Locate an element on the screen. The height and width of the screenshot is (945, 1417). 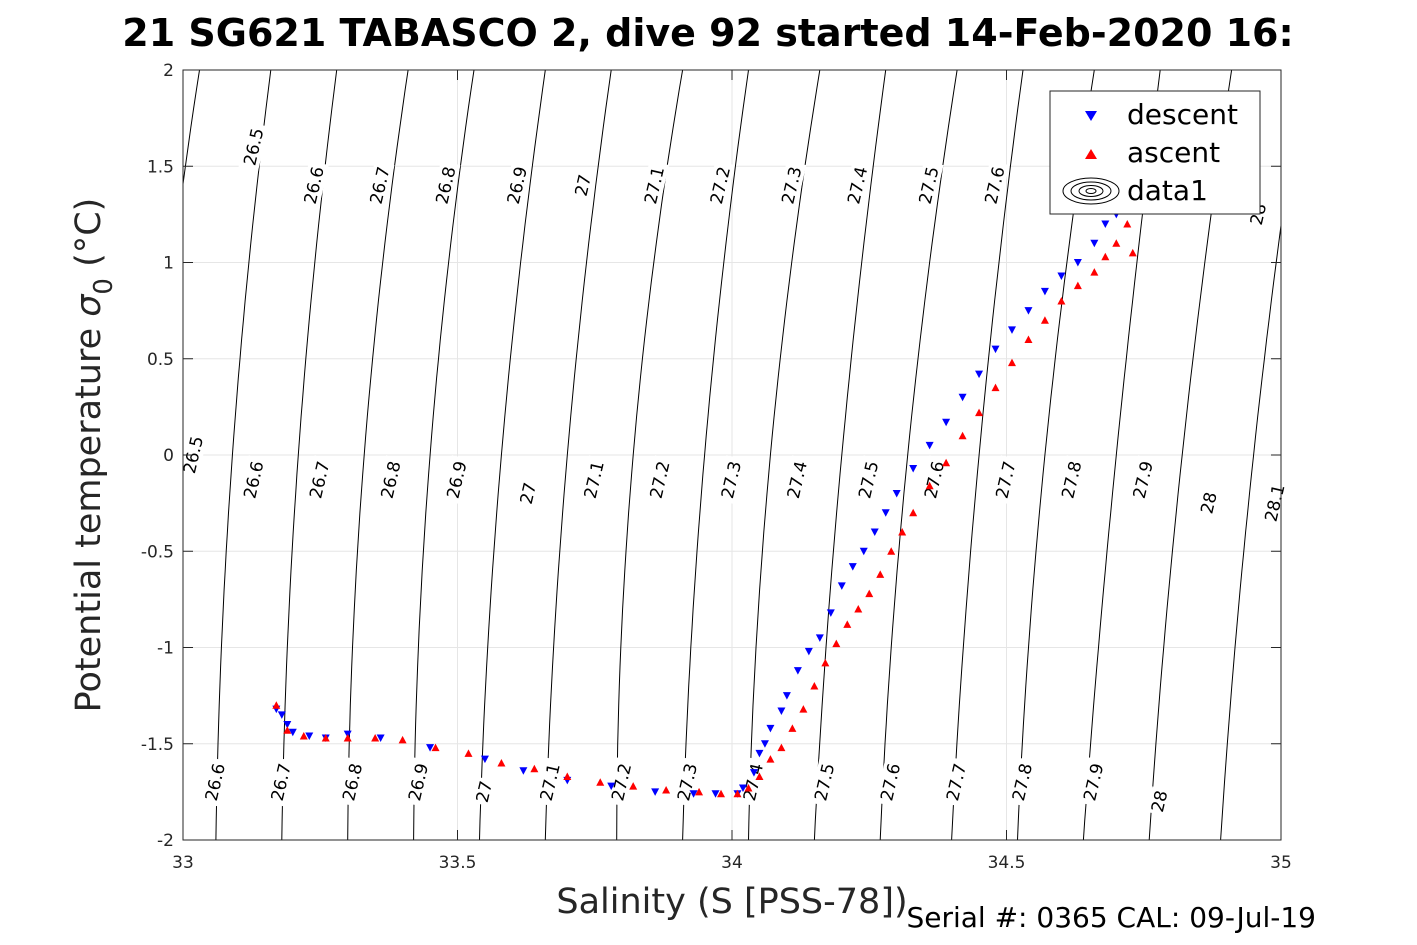
legend-descent-label: descent is located at coordinates (1182, 114).